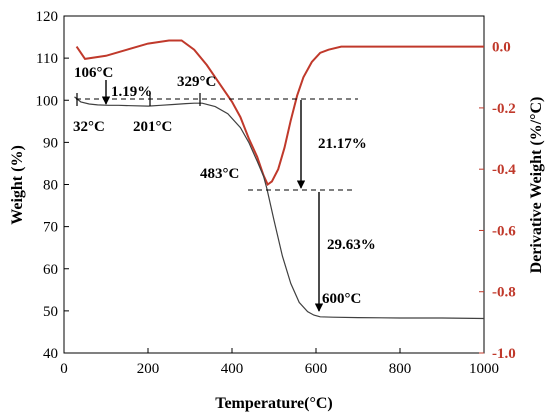 The image size is (550, 419). I want to click on y-tick-label-3: 70, so click(50, 228).